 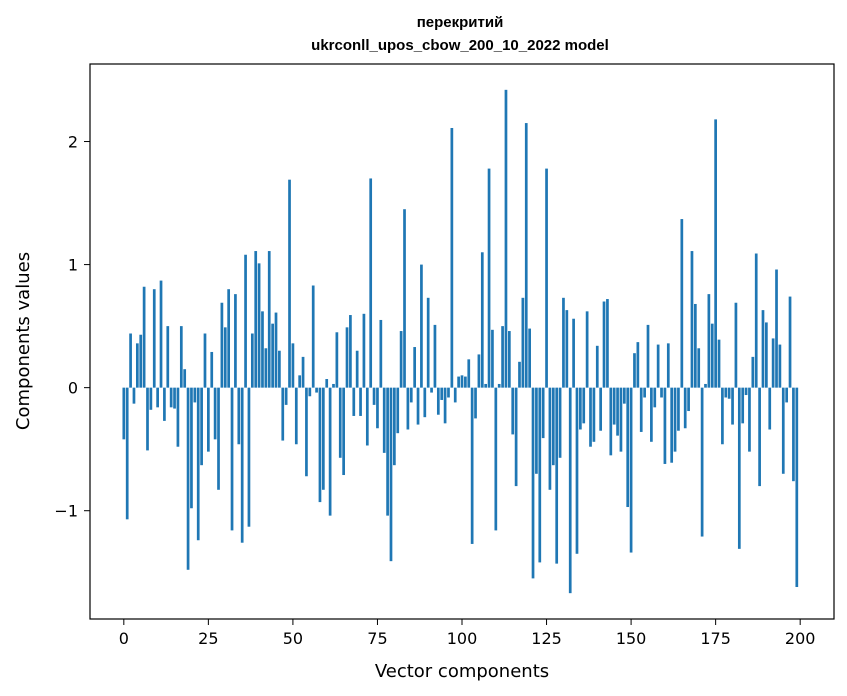 What do you see at coordinates (715, 638) in the screenshot?
I see `x-tick-label: 175` at bounding box center [715, 638].